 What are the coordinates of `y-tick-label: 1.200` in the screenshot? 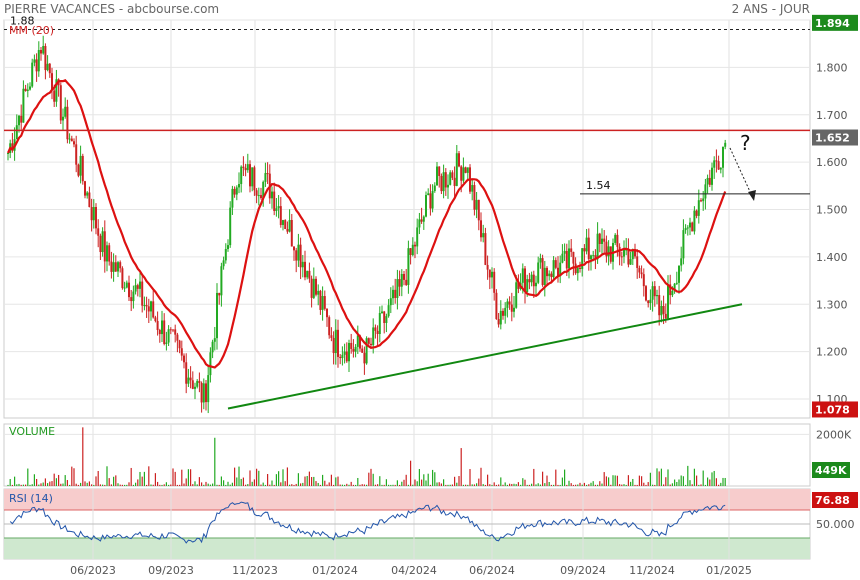 It's located at (832, 352).